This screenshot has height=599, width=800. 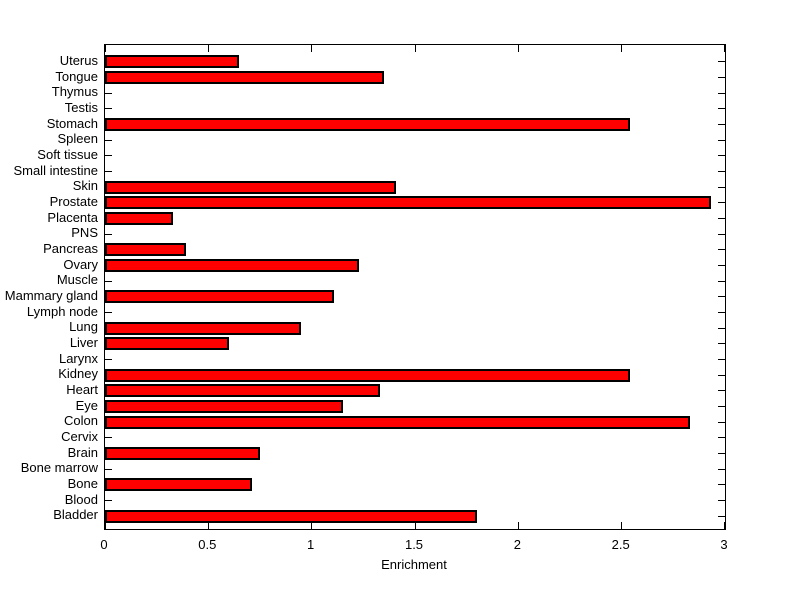 I want to click on y-axis-label: Lymph node, so click(x=62, y=311).